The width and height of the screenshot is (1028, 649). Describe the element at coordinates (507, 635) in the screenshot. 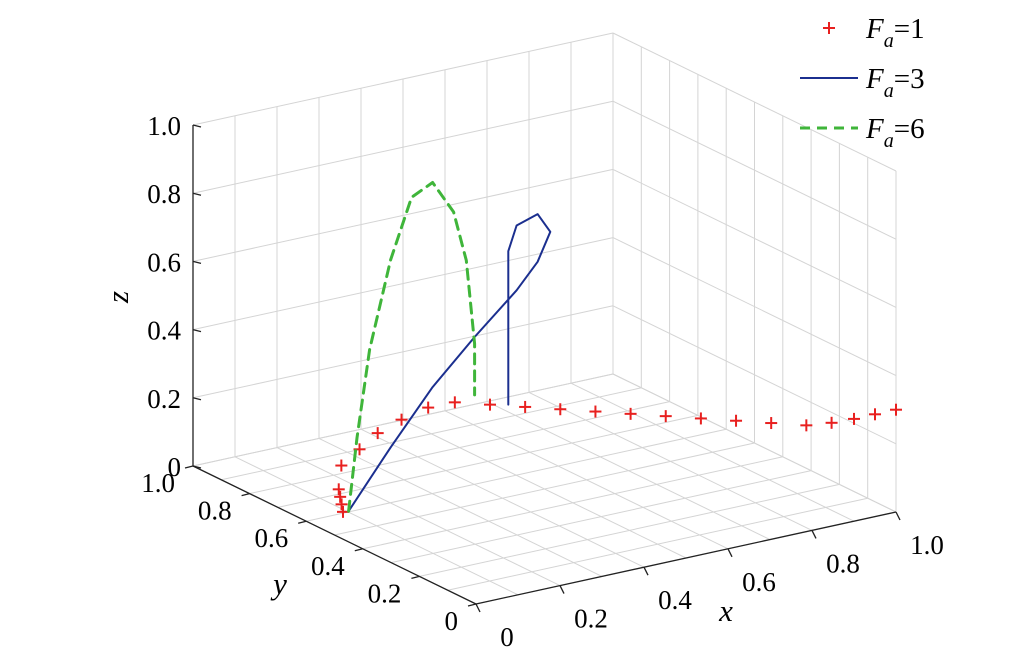

I see `x-tick-label: 0` at that location.